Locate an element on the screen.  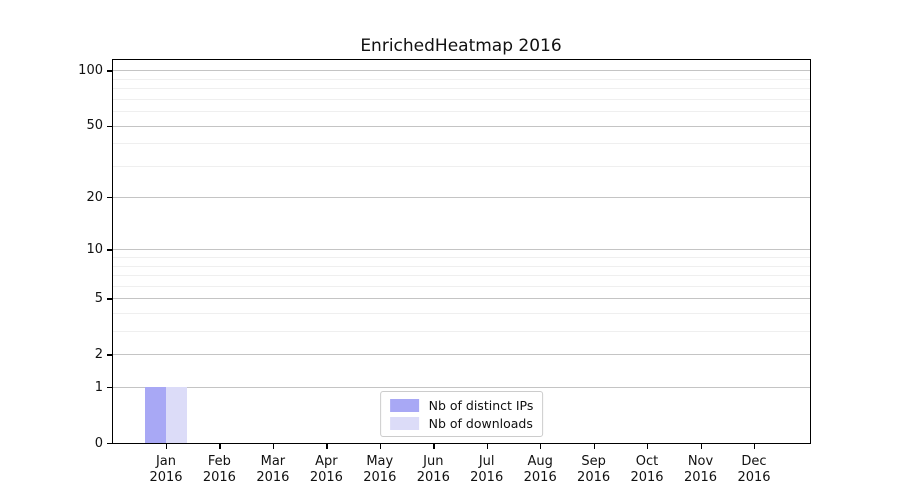
x-tick-label: May 2016 is located at coordinates (379, 469).